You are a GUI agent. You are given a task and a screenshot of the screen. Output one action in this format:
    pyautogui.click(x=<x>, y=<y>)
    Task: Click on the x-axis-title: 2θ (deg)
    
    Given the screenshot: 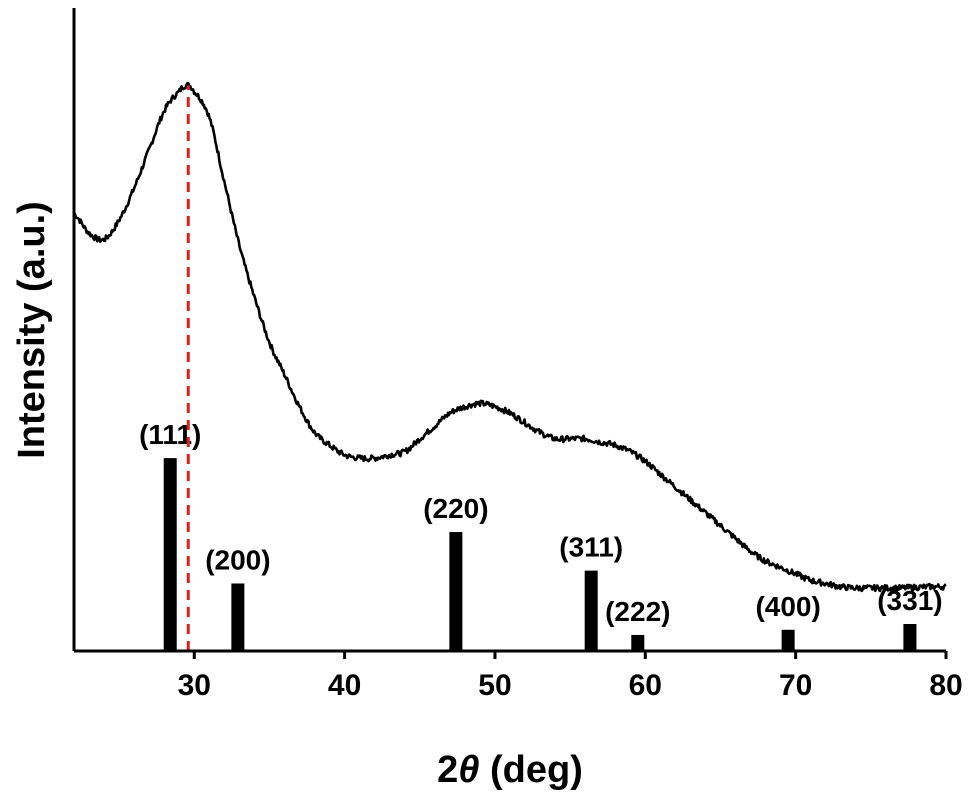 What is the action you would take?
    pyautogui.click(x=510, y=770)
    